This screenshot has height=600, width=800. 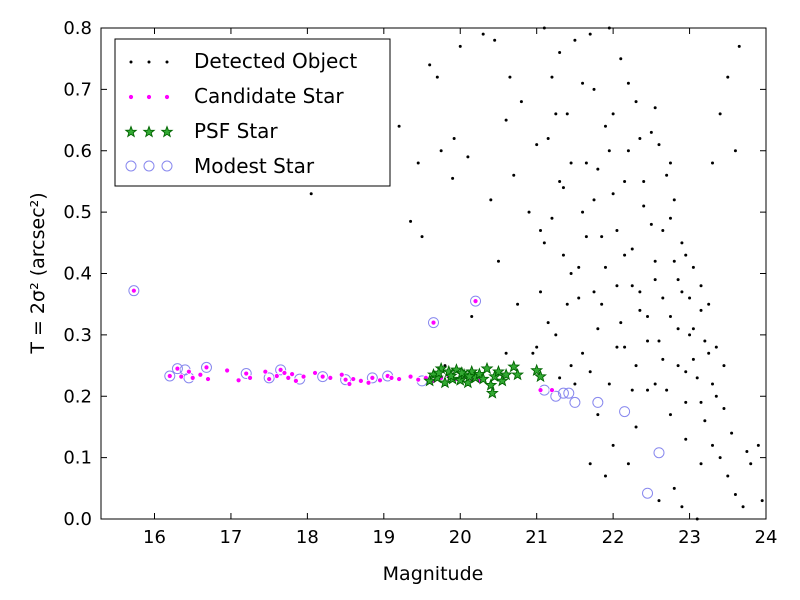 What do you see at coordinates (167, 62) in the screenshot?
I see `legend-marker-detected` at bounding box center [167, 62].